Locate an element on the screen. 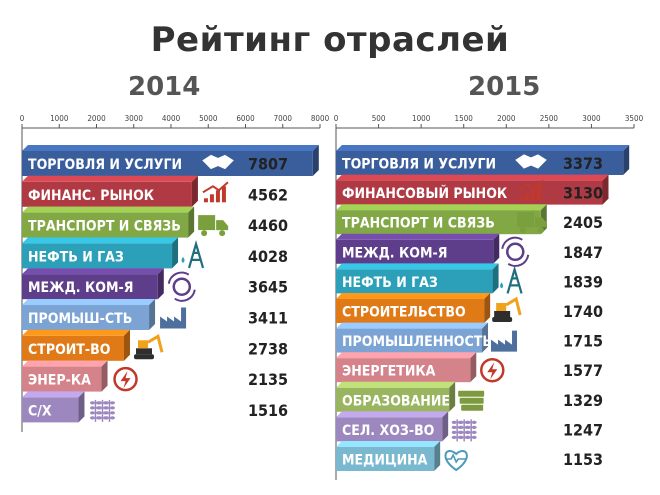 The image size is (660, 495). handshake-icon is located at coordinates (531, 161).